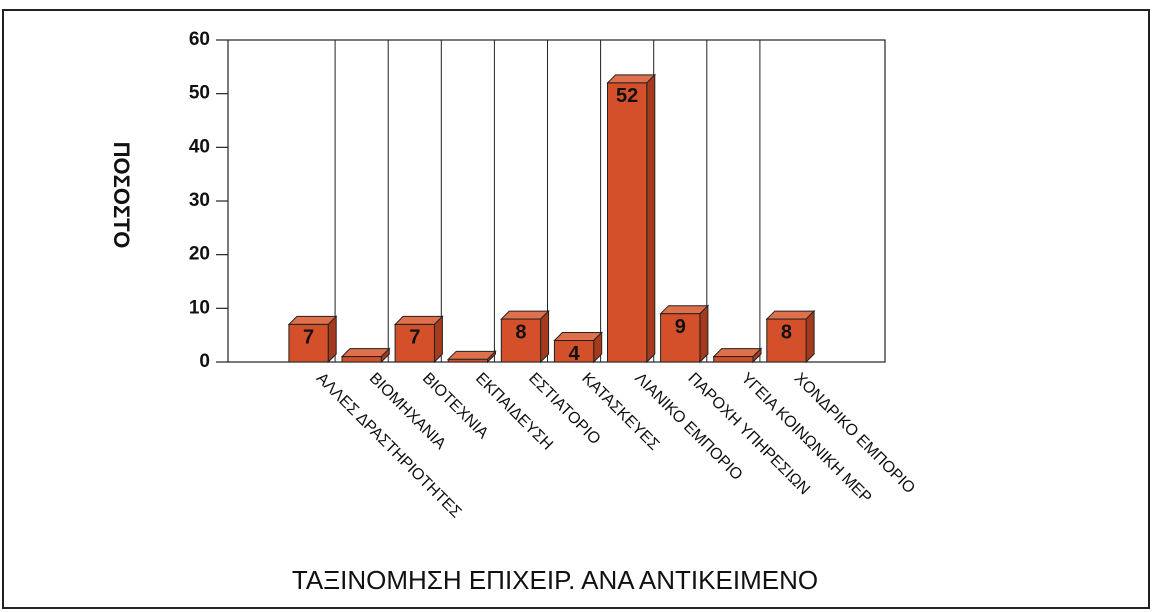  Describe the element at coordinates (121, 195) in the screenshot. I see `y-axis-label: ΠΟΣΟΣΤΟ` at that location.